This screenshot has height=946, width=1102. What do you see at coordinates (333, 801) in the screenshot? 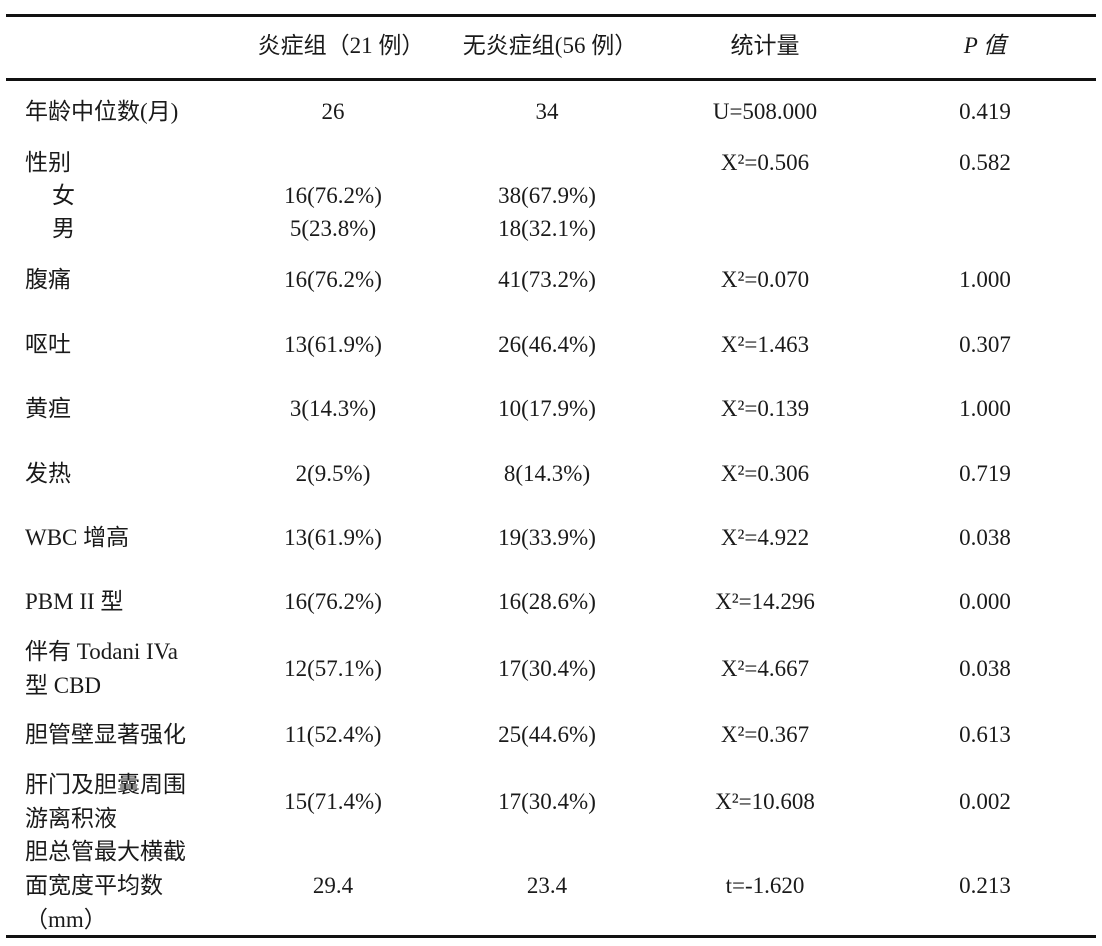
I see `group1-value: 15(71.4%)` at bounding box center [333, 801].